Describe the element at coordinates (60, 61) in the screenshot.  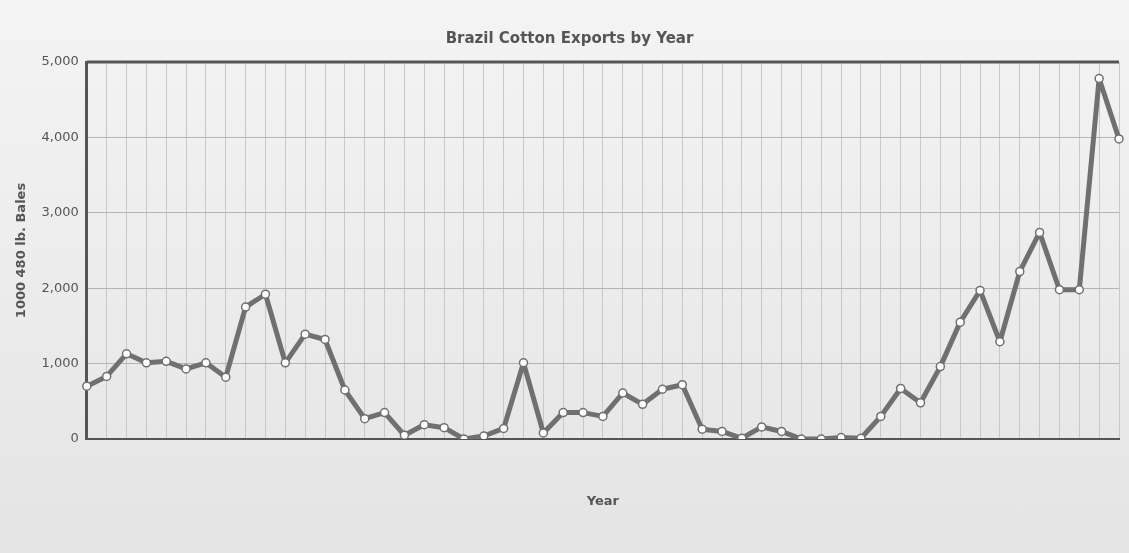
I see `y-tick-label: 5,000` at that location.